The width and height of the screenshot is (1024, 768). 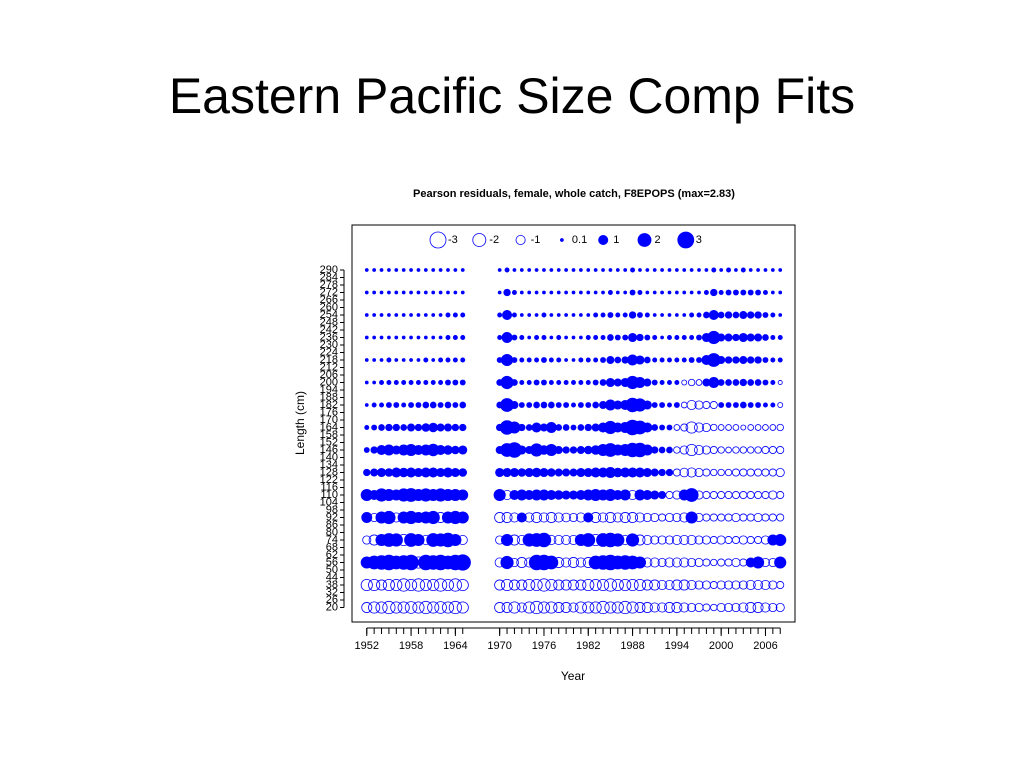 What do you see at coordinates (329, 420) in the screenshot?
I see `y-tick-label: 170` at bounding box center [329, 420].